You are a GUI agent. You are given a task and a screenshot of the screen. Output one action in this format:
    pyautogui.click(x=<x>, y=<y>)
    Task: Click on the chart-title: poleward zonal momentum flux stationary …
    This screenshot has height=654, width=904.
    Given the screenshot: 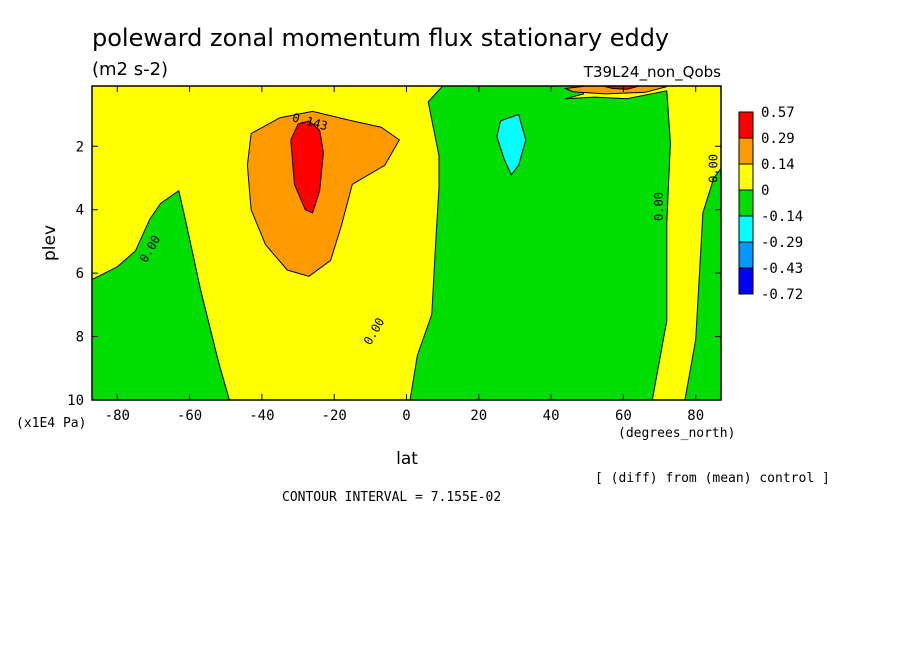 What is the action you would take?
    pyautogui.click(x=380, y=38)
    